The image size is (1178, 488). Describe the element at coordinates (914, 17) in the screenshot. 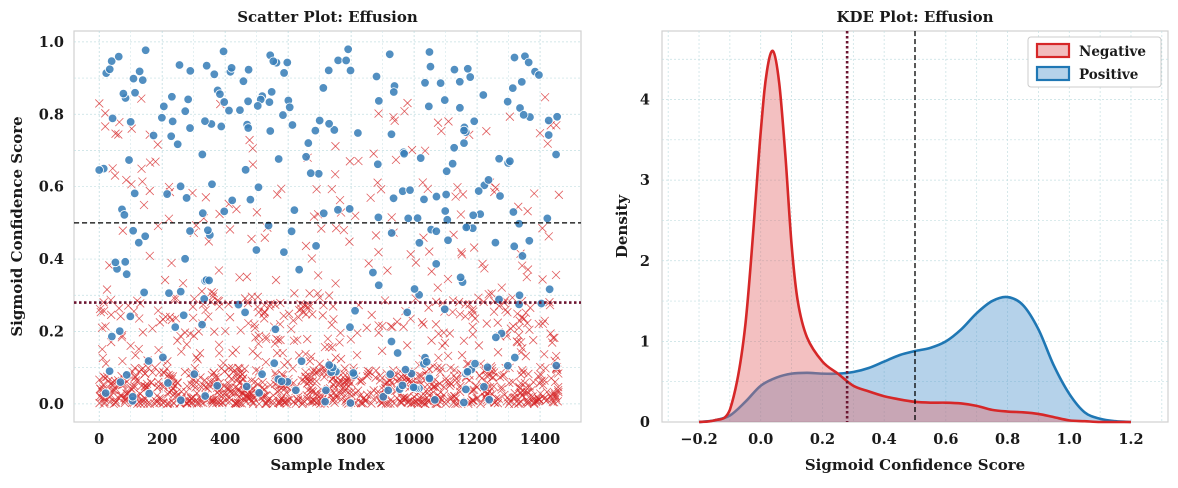

I see `kde-title: KDE Plot: Effusion` at that location.